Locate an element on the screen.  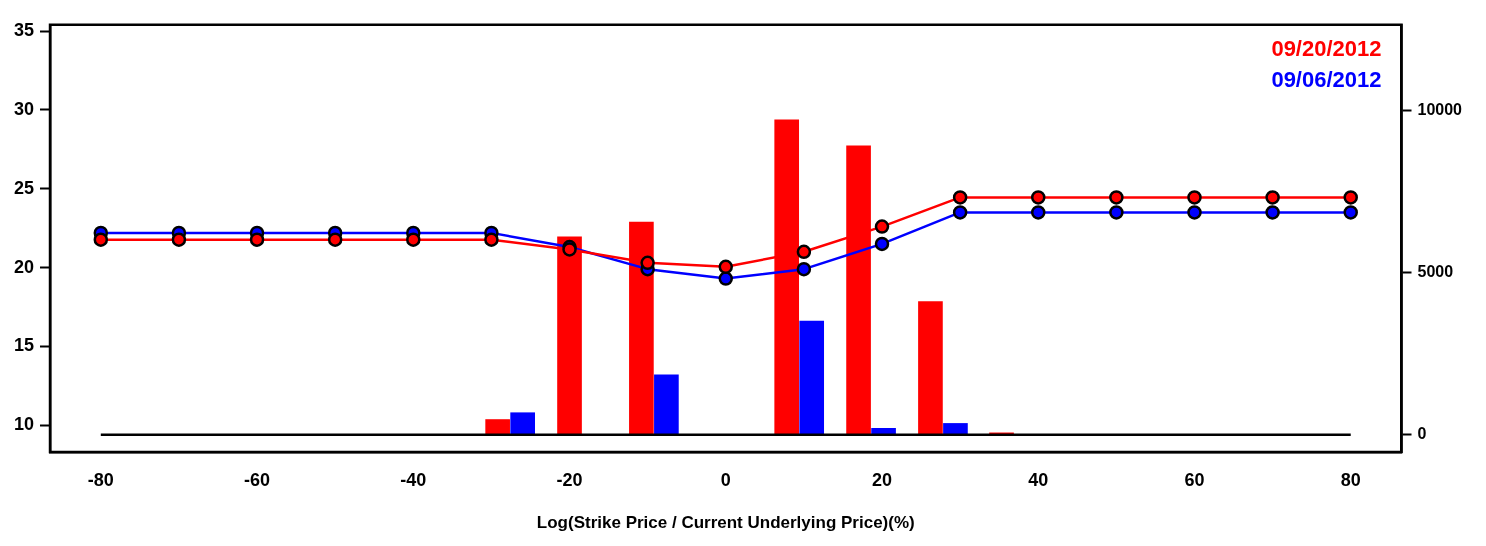
x-tick-label: -60 is located at coordinates (257, 479).